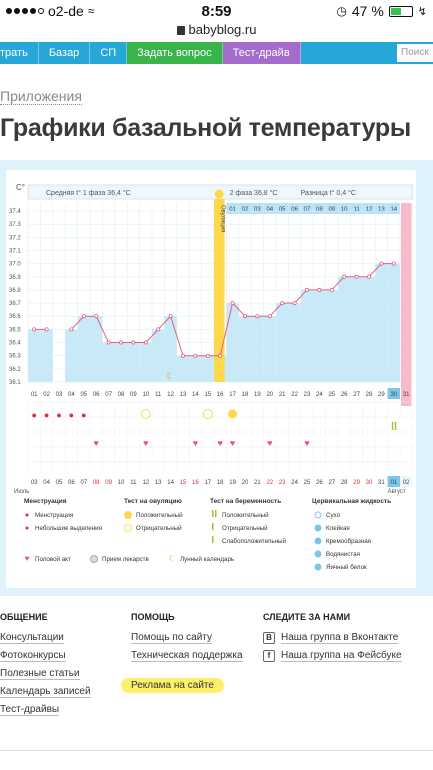  I want to click on nav-item-sp: СП, so click(109, 53).